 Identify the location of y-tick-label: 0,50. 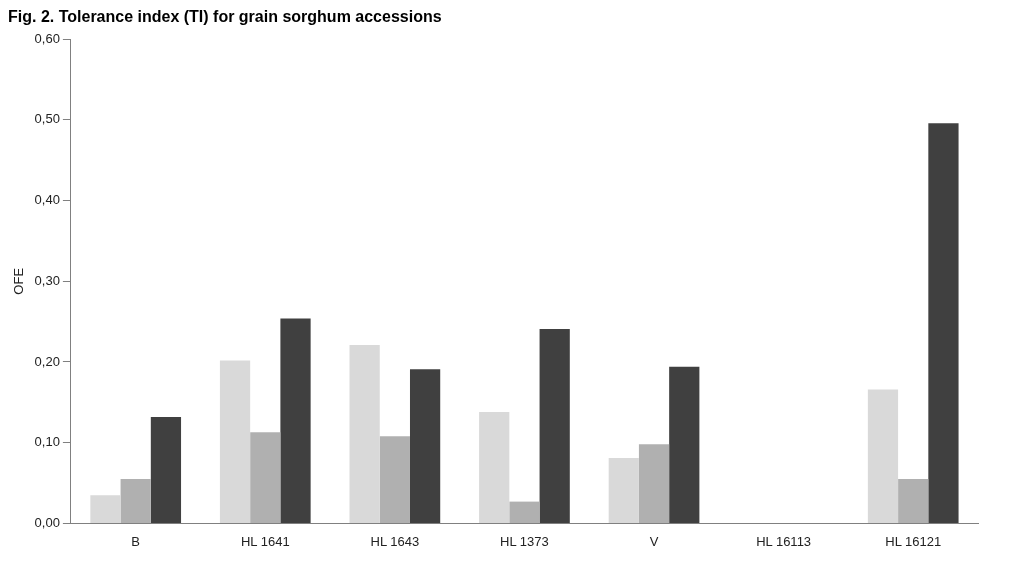
(47, 119).